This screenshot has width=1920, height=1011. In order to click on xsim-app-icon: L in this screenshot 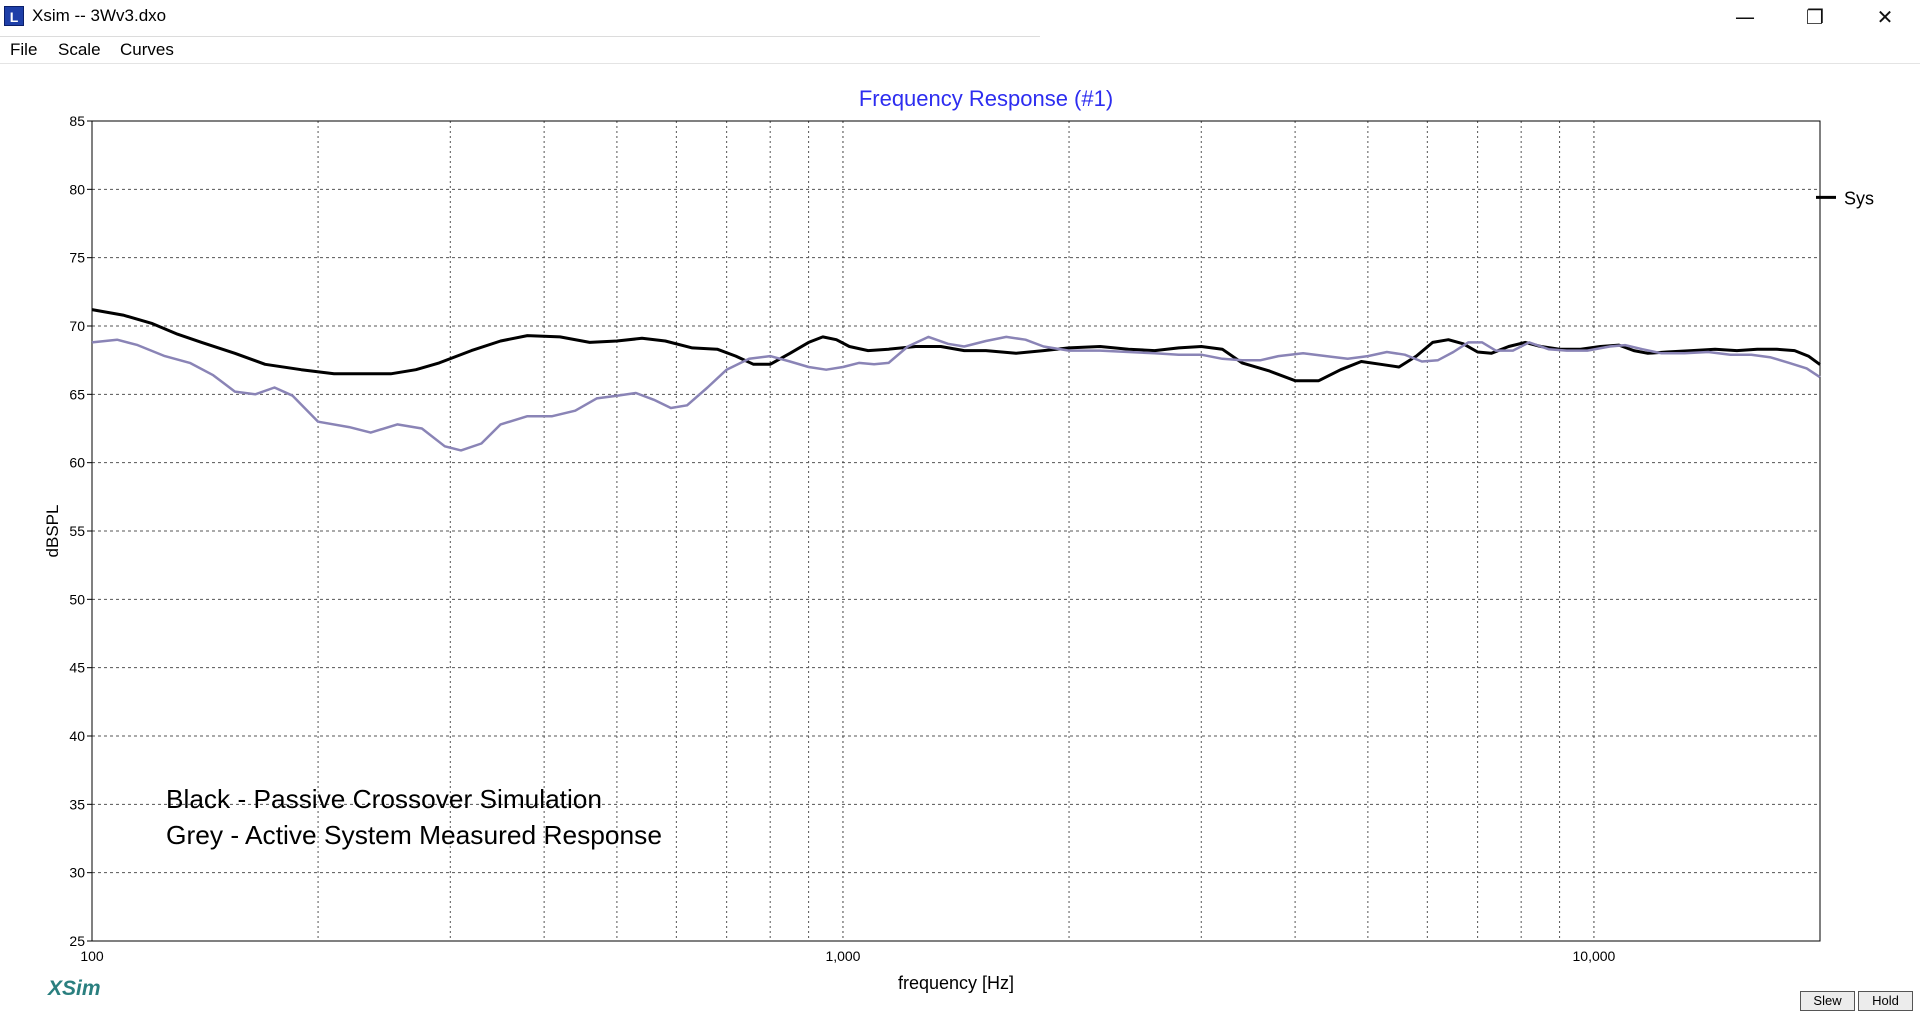, I will do `click(14, 16)`.